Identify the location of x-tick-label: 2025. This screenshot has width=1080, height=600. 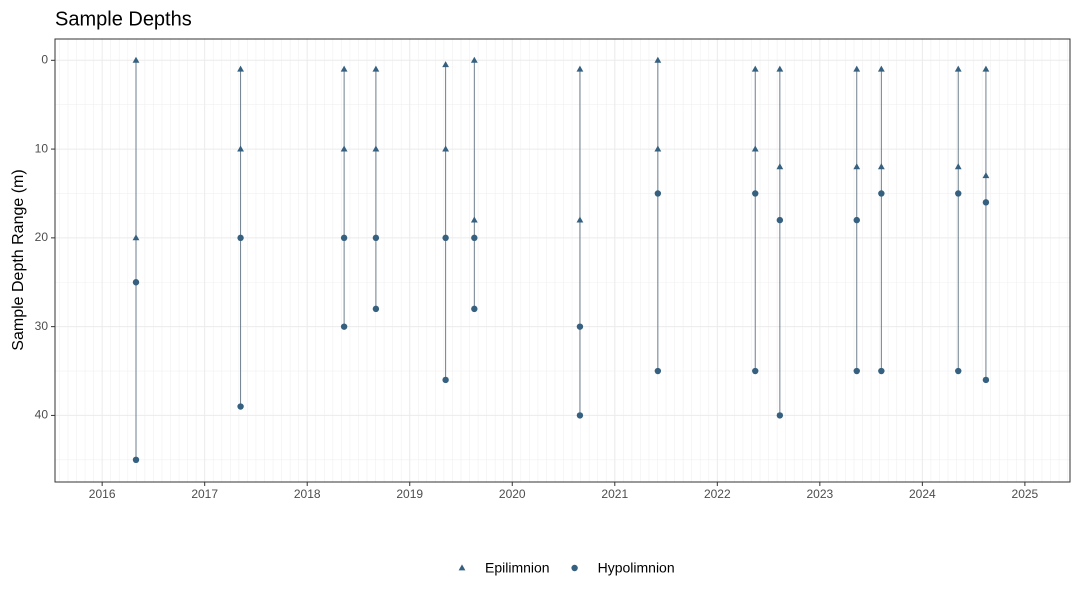
(1025, 494).